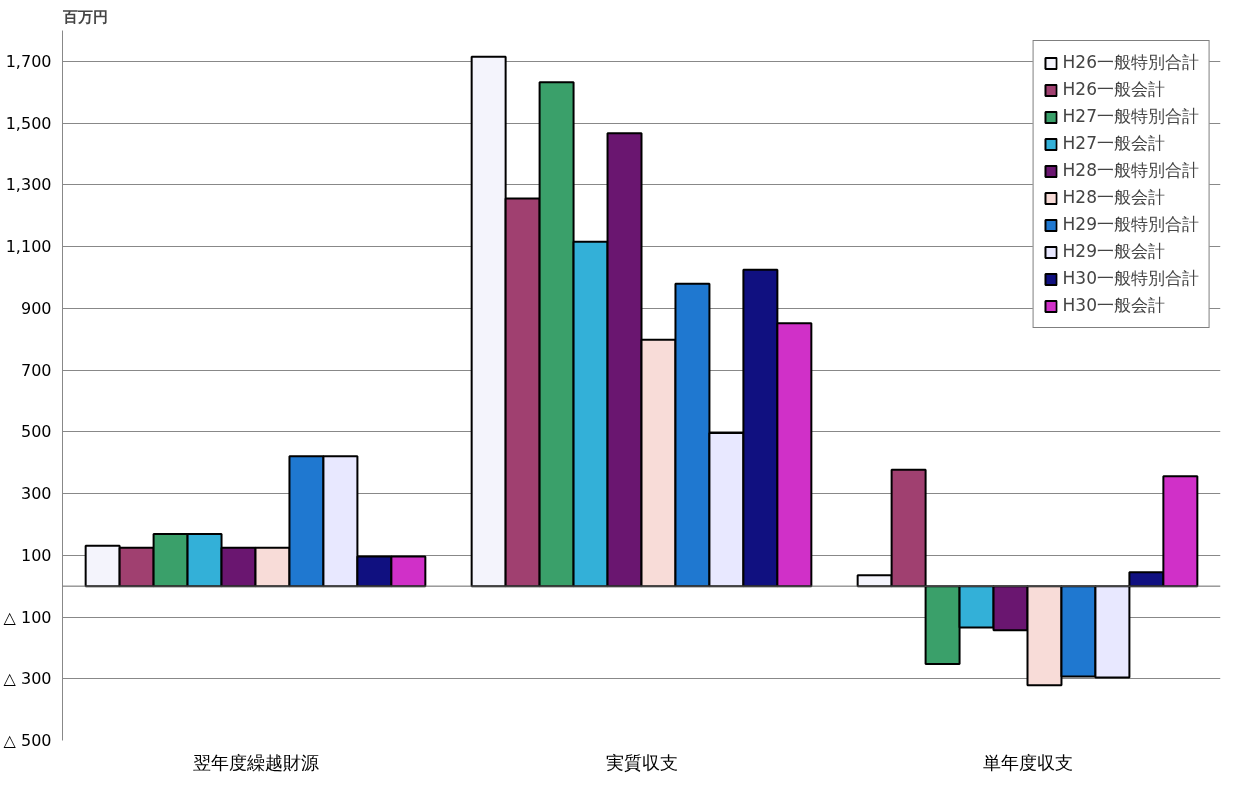 This screenshot has height=787, width=1235. What do you see at coordinates (1130, 224) in the screenshot?
I see `legend-label: H29一般特別合計` at bounding box center [1130, 224].